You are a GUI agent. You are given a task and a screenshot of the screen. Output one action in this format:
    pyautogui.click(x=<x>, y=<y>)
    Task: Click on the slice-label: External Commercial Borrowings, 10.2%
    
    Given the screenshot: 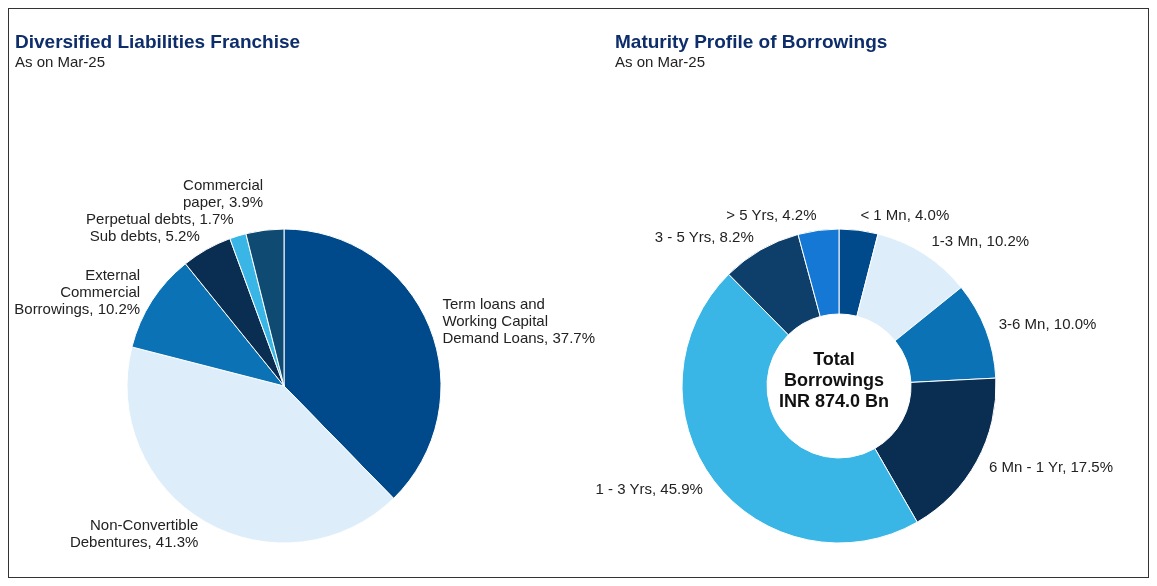 What is the action you would take?
    pyautogui.click(x=77, y=292)
    